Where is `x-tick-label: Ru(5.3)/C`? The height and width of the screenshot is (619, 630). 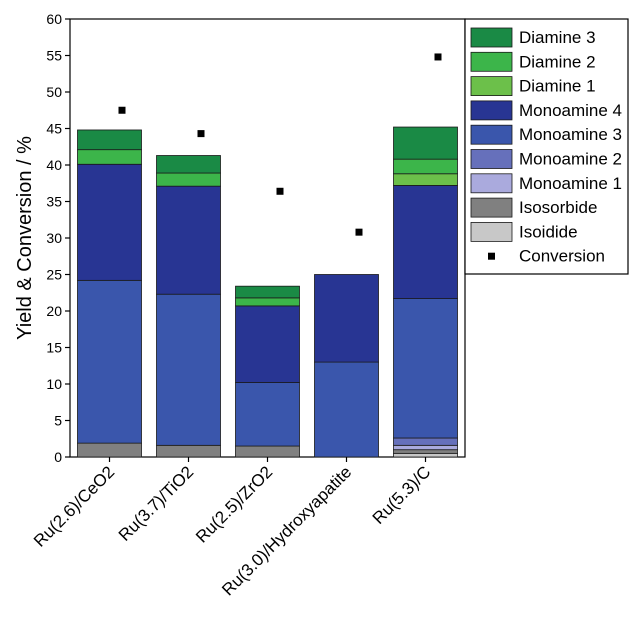 x-tick-label: Ru(5.3)/C is located at coordinates (402, 495).